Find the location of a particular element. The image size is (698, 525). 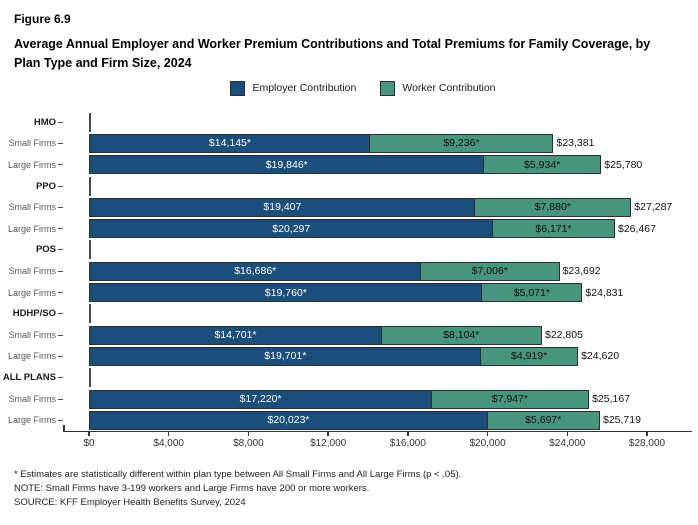

total-label: $25,780 is located at coordinates (623, 164).